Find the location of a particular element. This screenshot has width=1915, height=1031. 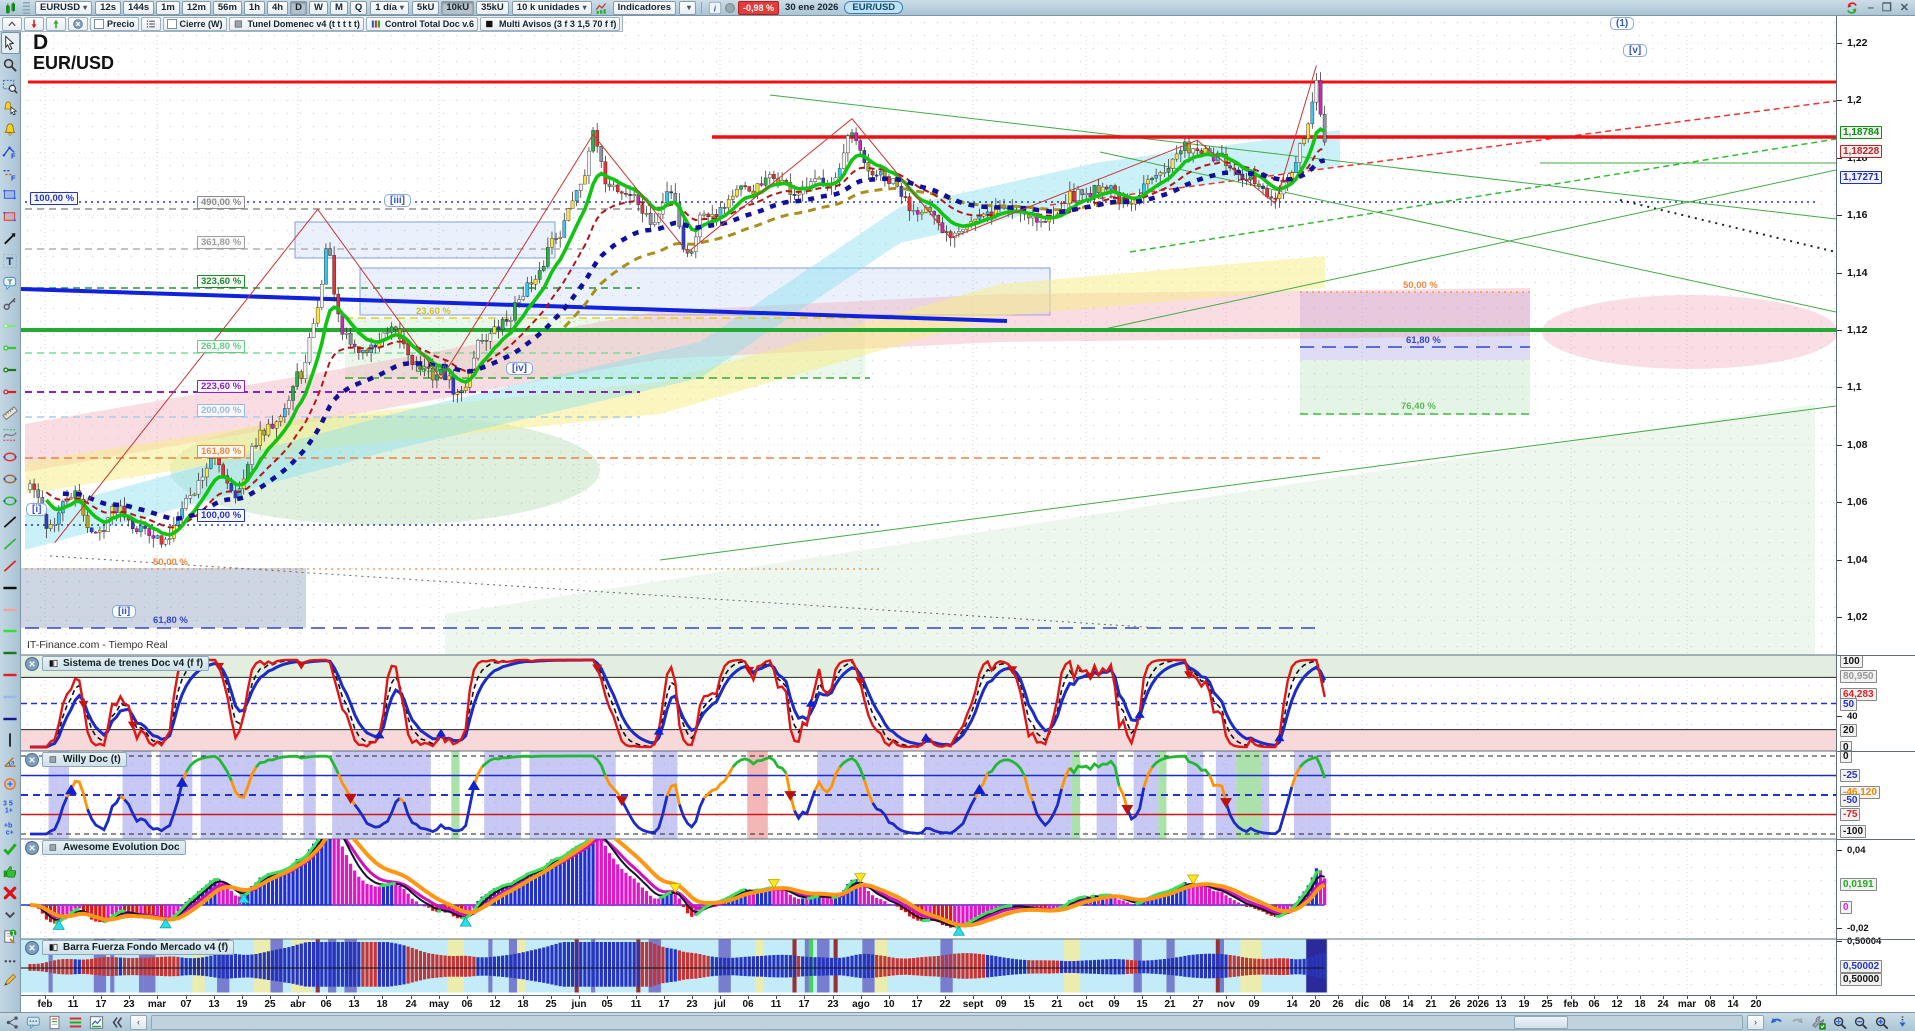

fibonacci-level-label: 38,20 % is located at coordinates (433, 369).